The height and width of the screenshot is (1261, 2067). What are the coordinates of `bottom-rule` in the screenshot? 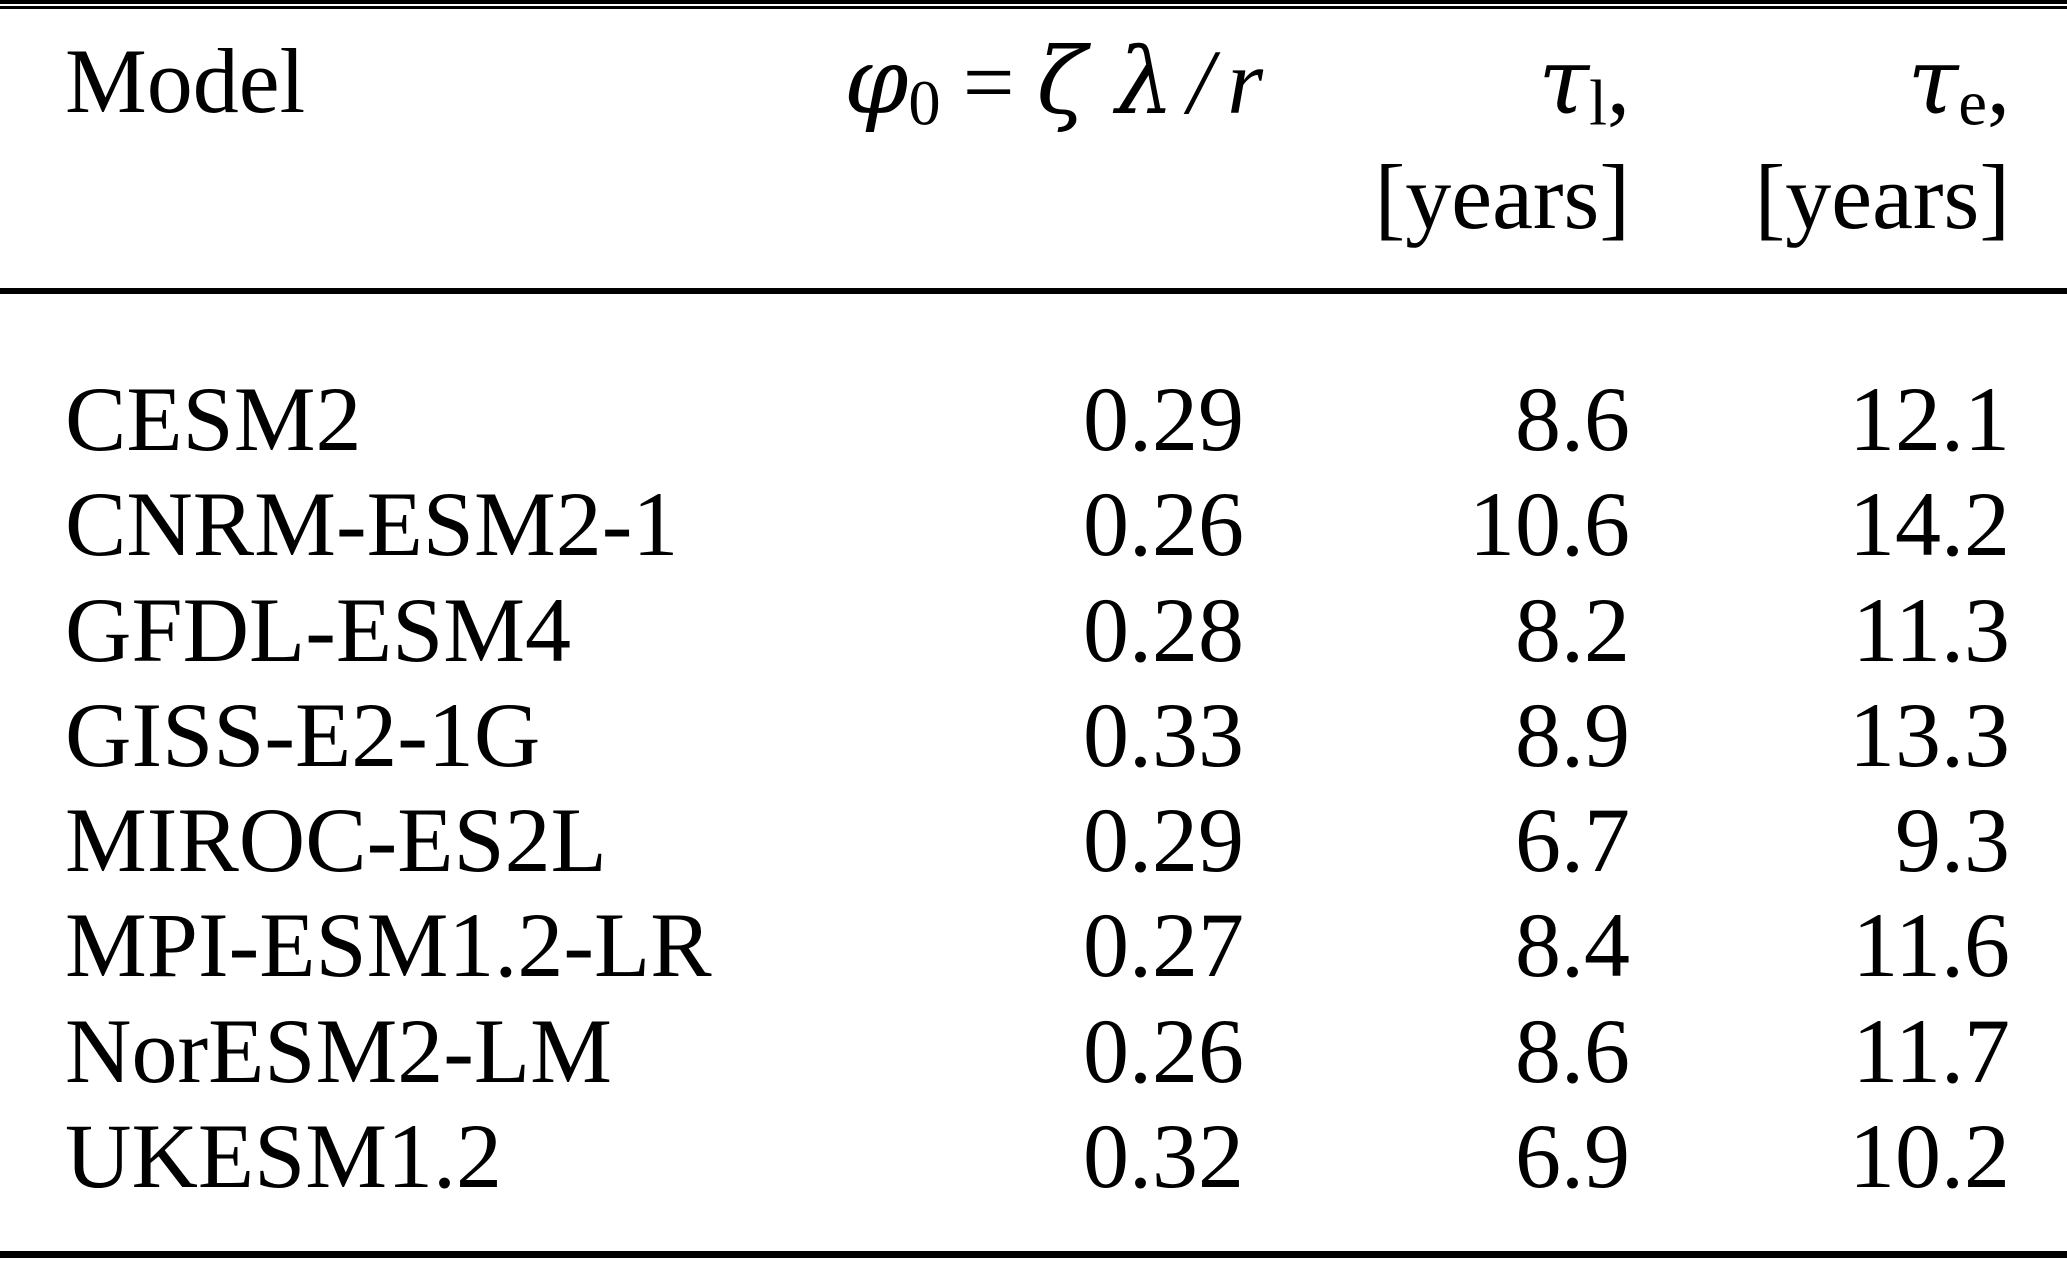 It's located at (1033, 1254).